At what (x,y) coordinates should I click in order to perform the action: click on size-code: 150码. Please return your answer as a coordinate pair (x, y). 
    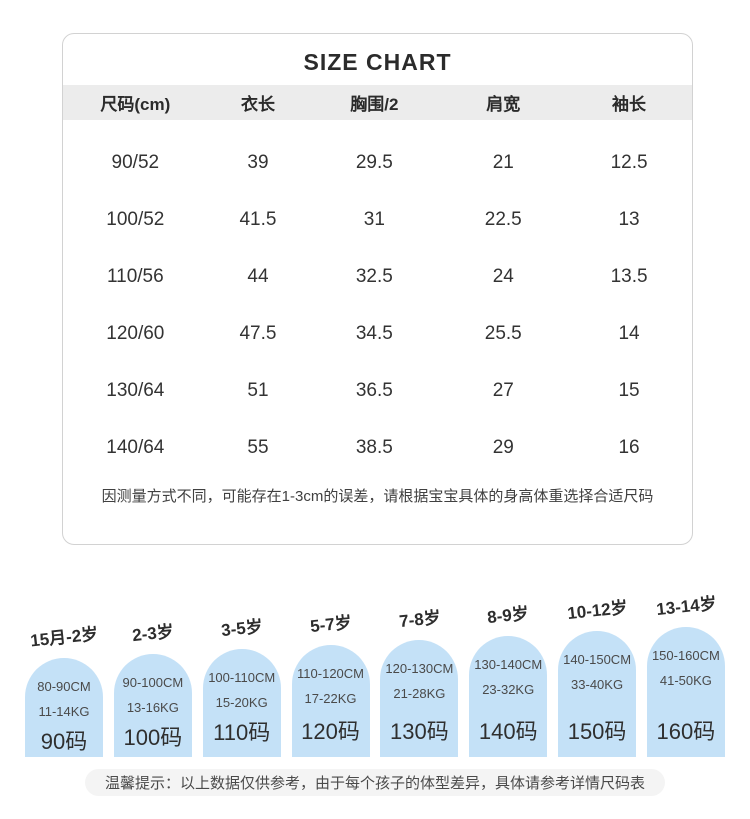
    Looking at the image, I should click on (597, 731).